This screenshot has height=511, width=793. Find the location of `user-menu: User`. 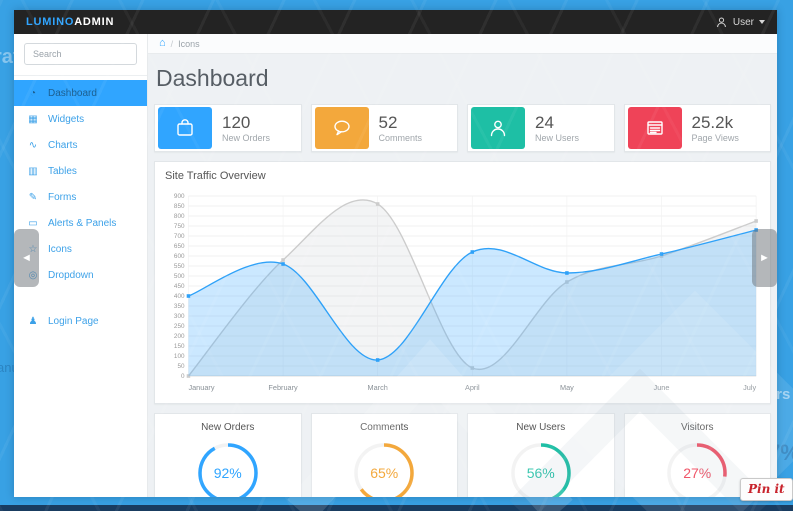

user-menu: User is located at coordinates (740, 22).